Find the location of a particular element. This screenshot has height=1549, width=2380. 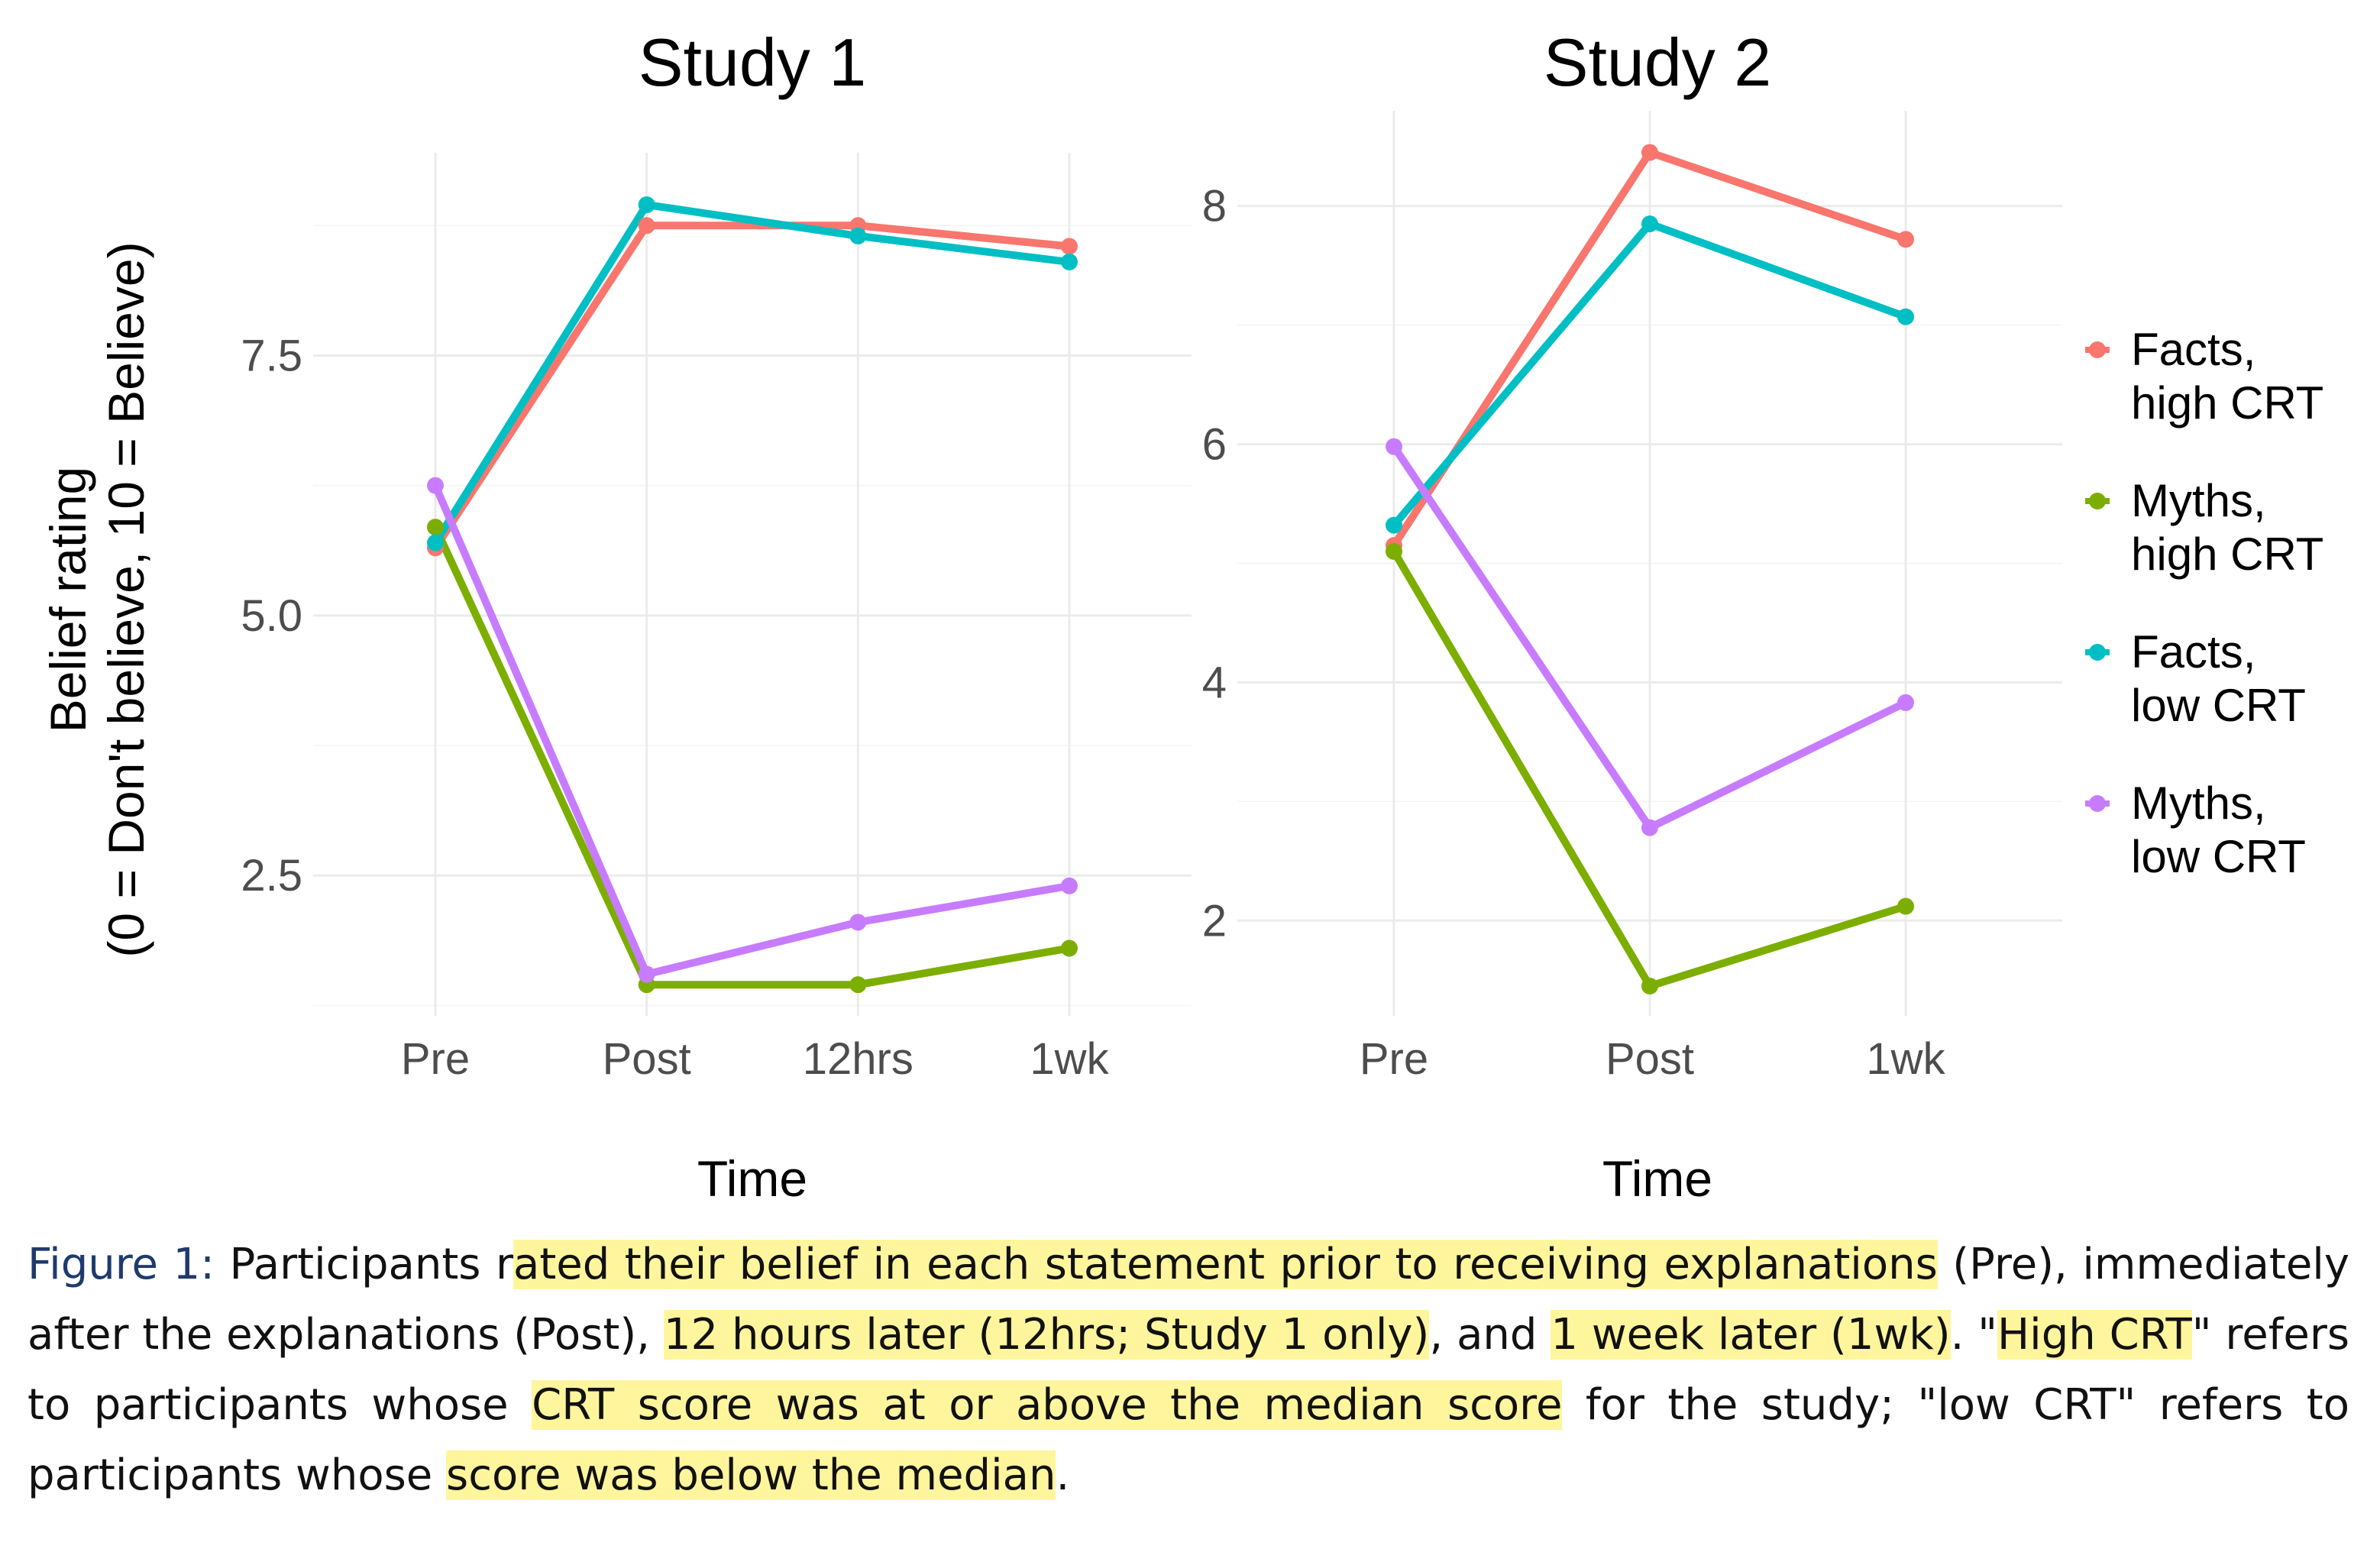

y-tick-label: 2 is located at coordinates (1214, 921).